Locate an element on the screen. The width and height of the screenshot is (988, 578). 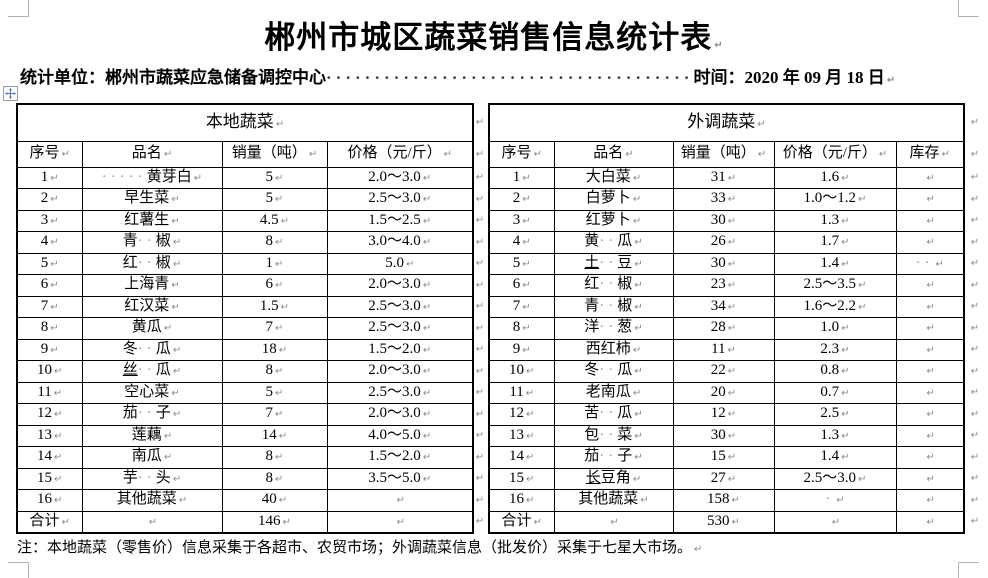
table-cell: 23 ↵ is located at coordinates (723, 285).